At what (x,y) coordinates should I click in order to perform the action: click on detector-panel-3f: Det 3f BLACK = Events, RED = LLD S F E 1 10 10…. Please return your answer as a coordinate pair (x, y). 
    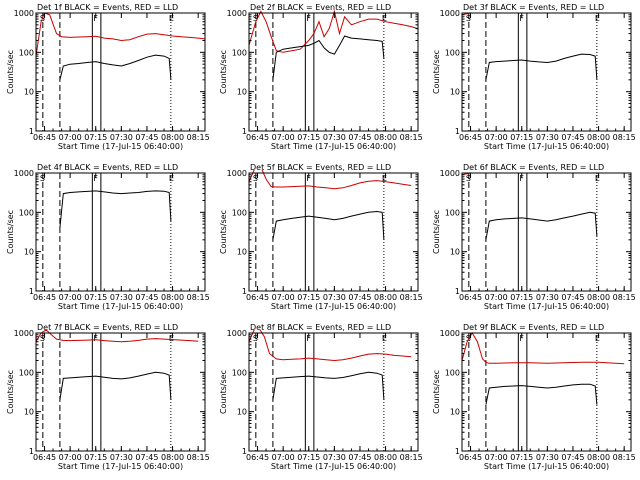
    Looking at the image, I should click on (532, 80).